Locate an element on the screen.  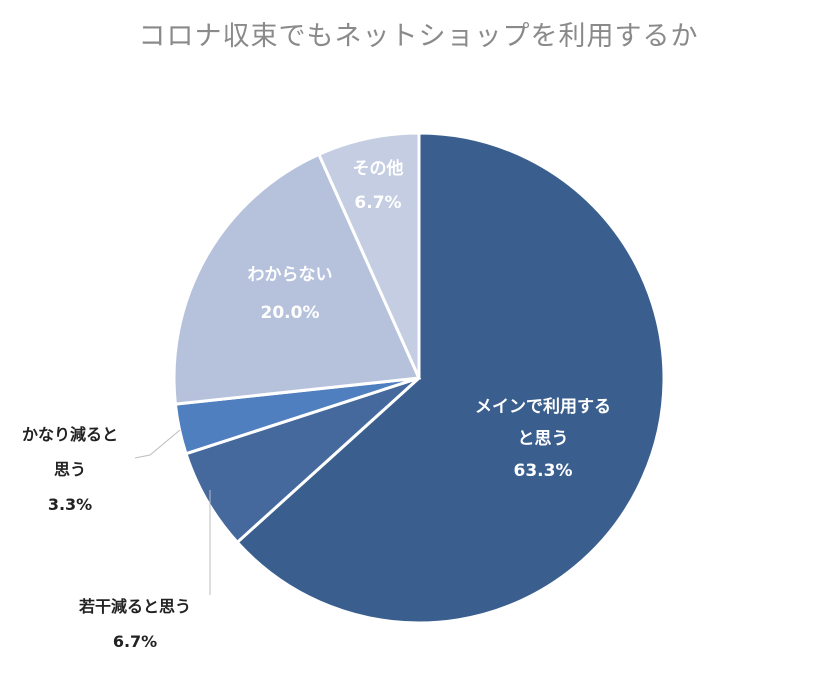
slice-value-0: 63.3% is located at coordinates (543, 471).